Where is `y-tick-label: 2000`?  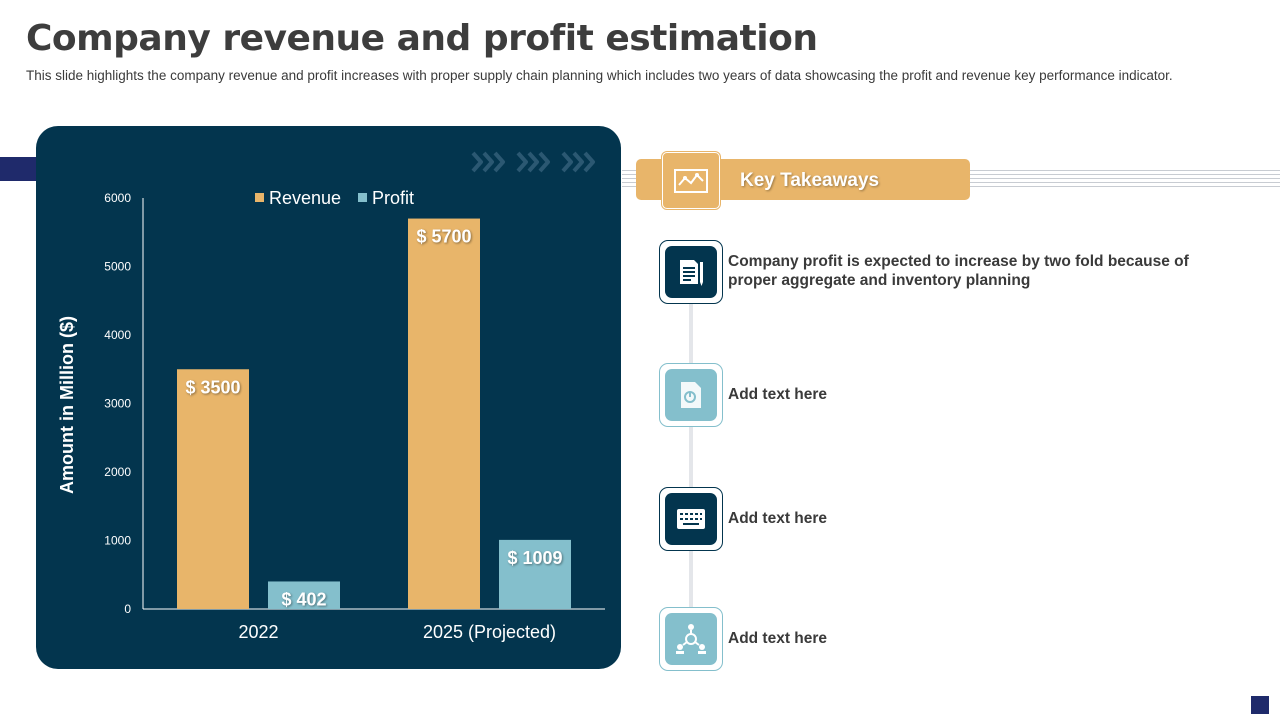 y-tick-label: 2000 is located at coordinates (117, 472).